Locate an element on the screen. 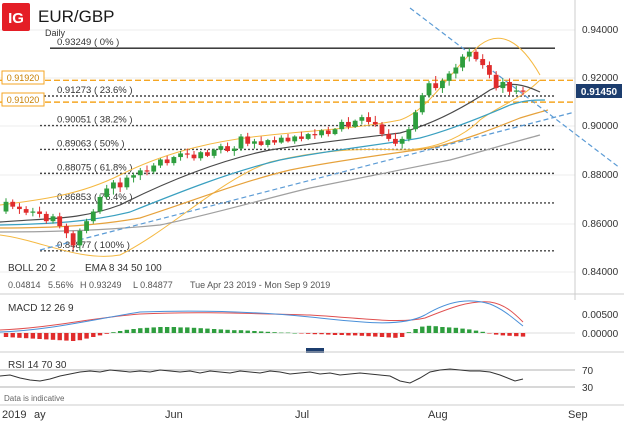 Image resolution: width=624 pixels, height=423 pixels. lower-zone-label: 0.91020 is located at coordinates (23, 100).